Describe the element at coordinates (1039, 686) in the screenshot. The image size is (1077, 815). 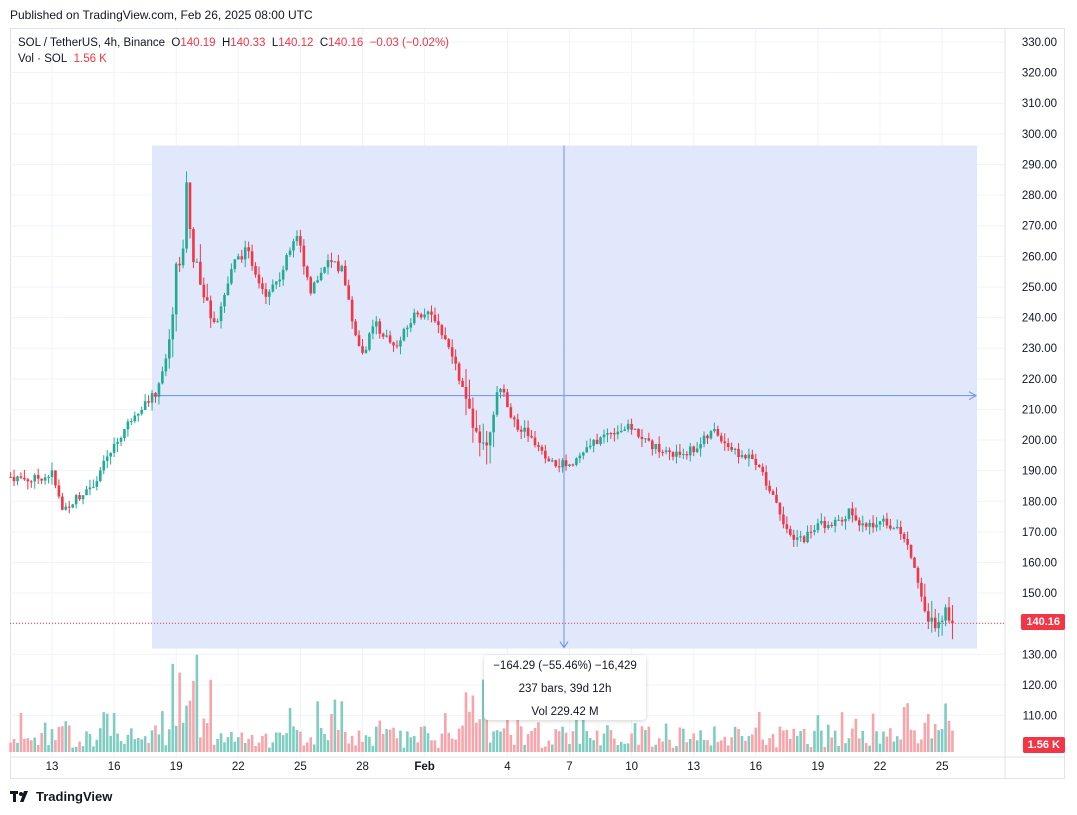
I see `y-tick-label: 120.00` at that location.